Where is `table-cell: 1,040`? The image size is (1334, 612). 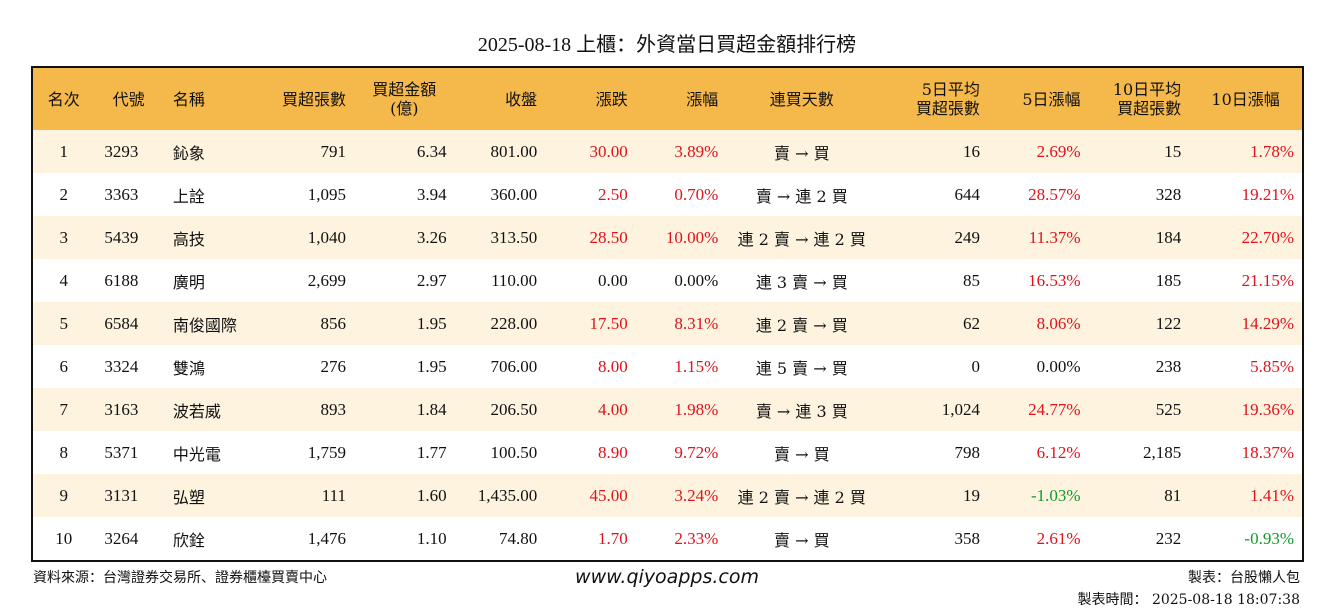
table-cell: 1,040 is located at coordinates (308, 237).